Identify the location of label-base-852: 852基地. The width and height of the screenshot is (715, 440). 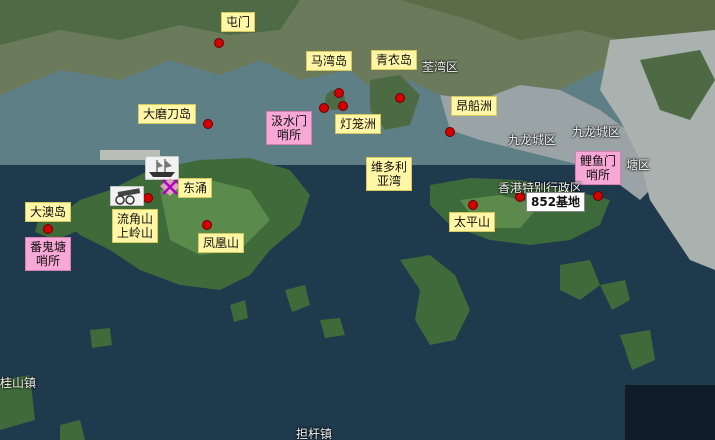
(556, 202).